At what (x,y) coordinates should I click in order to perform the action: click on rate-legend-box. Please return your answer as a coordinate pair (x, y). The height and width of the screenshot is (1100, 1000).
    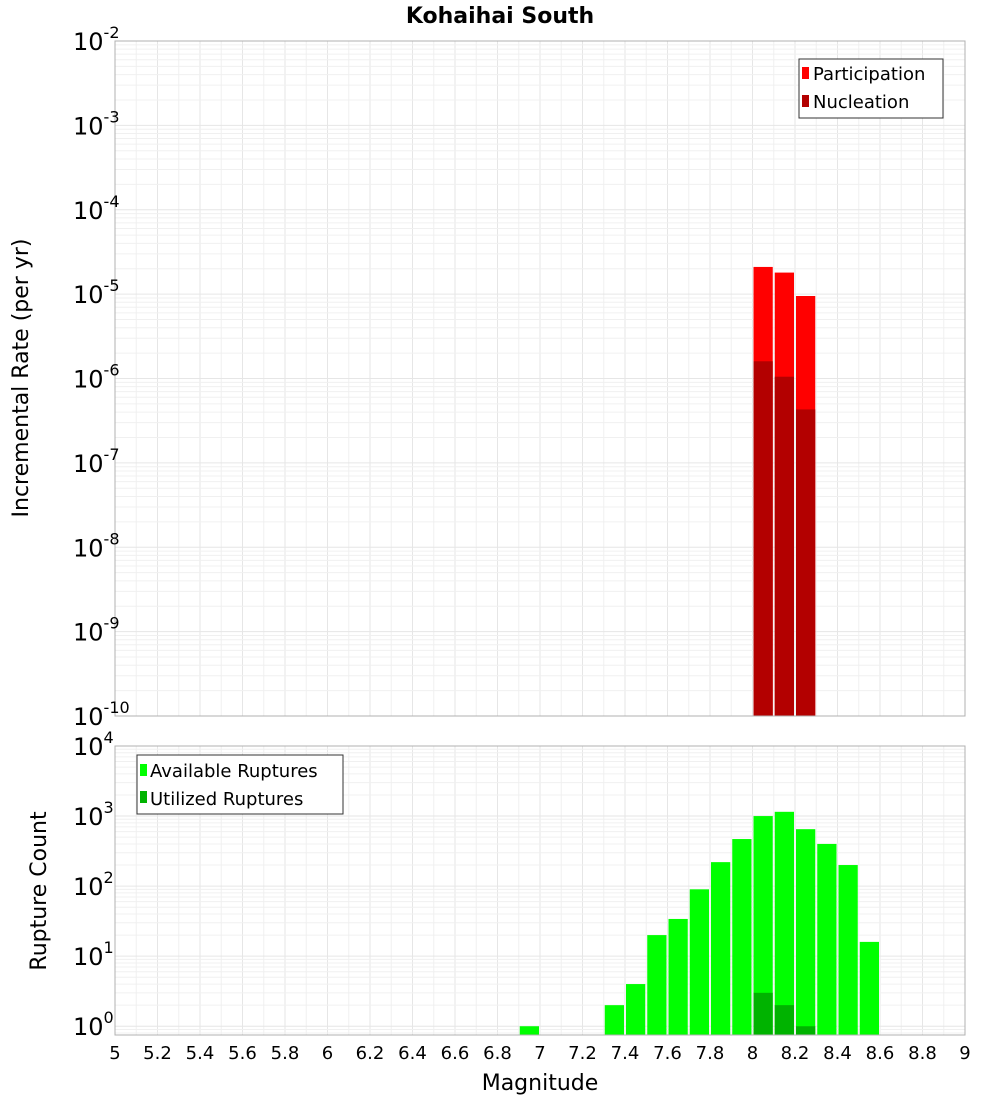
    Looking at the image, I should click on (871, 88).